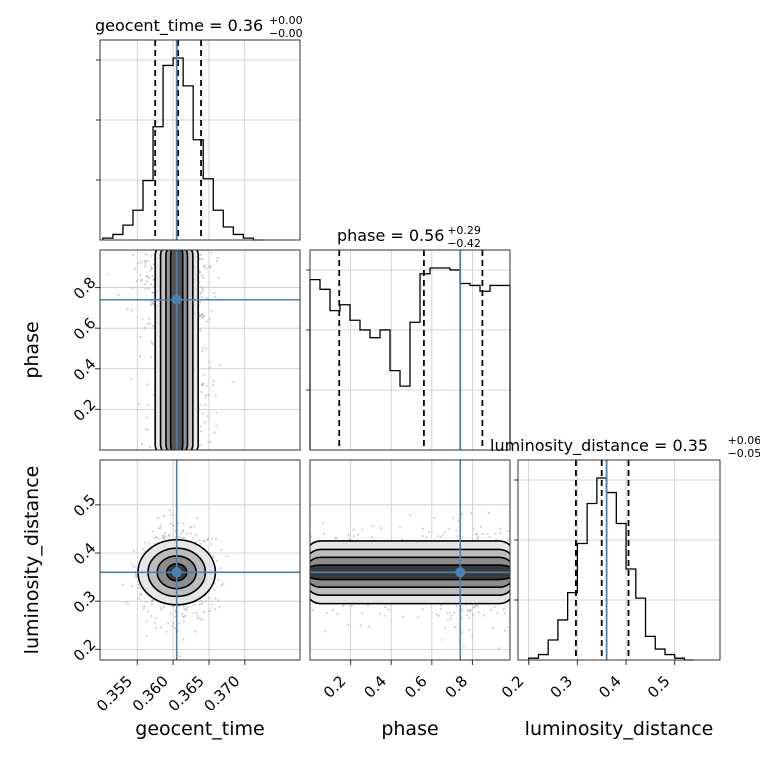 The height and width of the screenshot is (760, 760). What do you see at coordinates (85, 410) in the screenshot?
I see `y-tick-label-phase: 0.2` at bounding box center [85, 410].